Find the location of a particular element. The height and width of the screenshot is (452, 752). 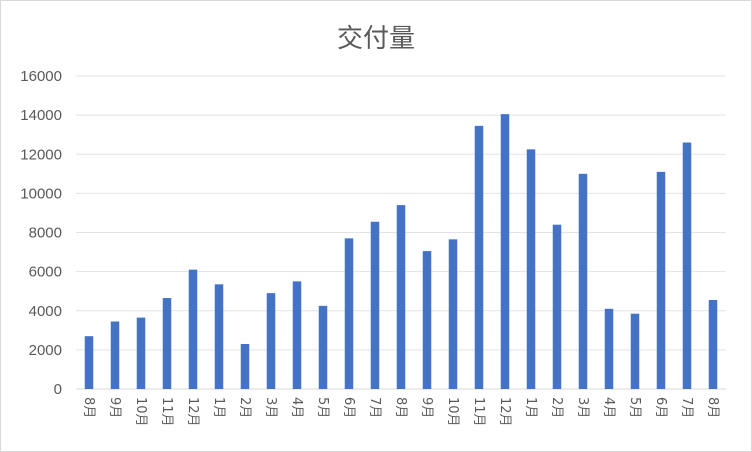

y-tick-label: 14000 is located at coordinates (41, 115).